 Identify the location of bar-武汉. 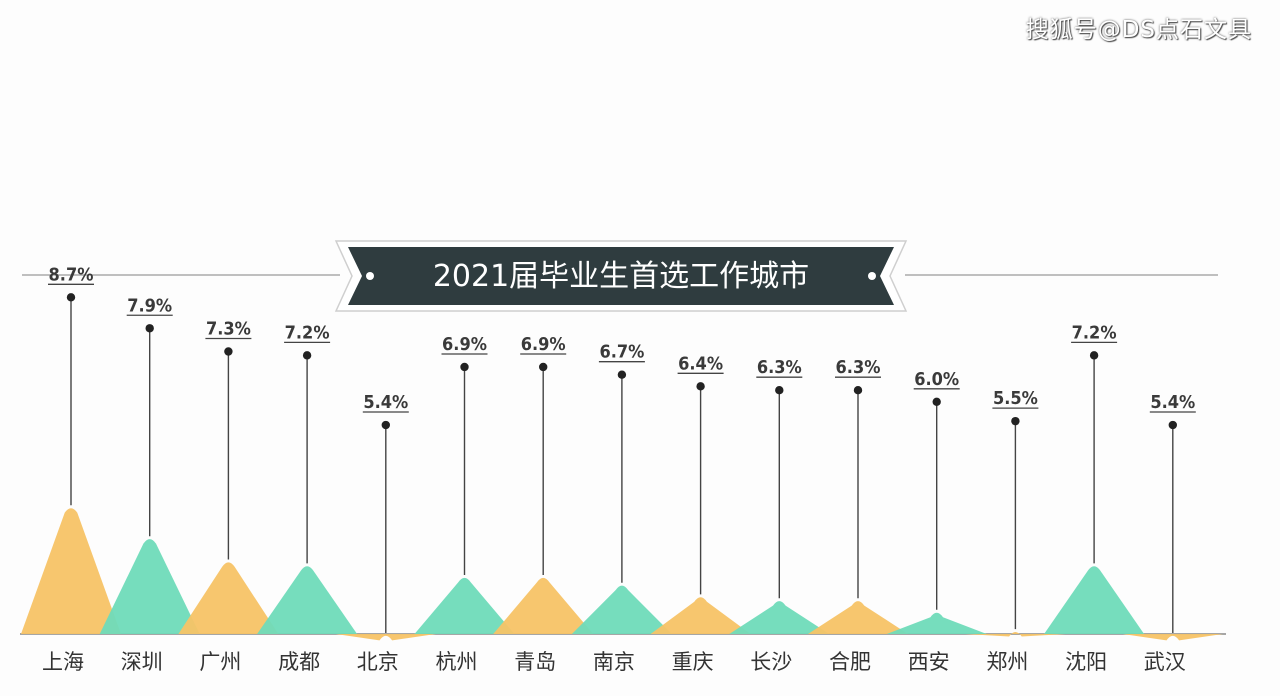
(1172, 637).